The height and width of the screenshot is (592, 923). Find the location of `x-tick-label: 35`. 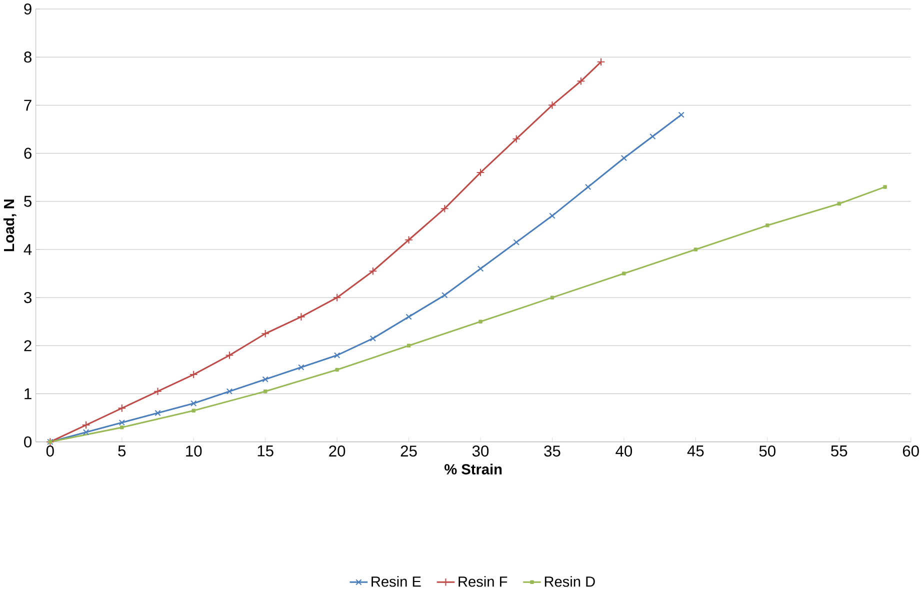

x-tick-label: 35 is located at coordinates (552, 450).